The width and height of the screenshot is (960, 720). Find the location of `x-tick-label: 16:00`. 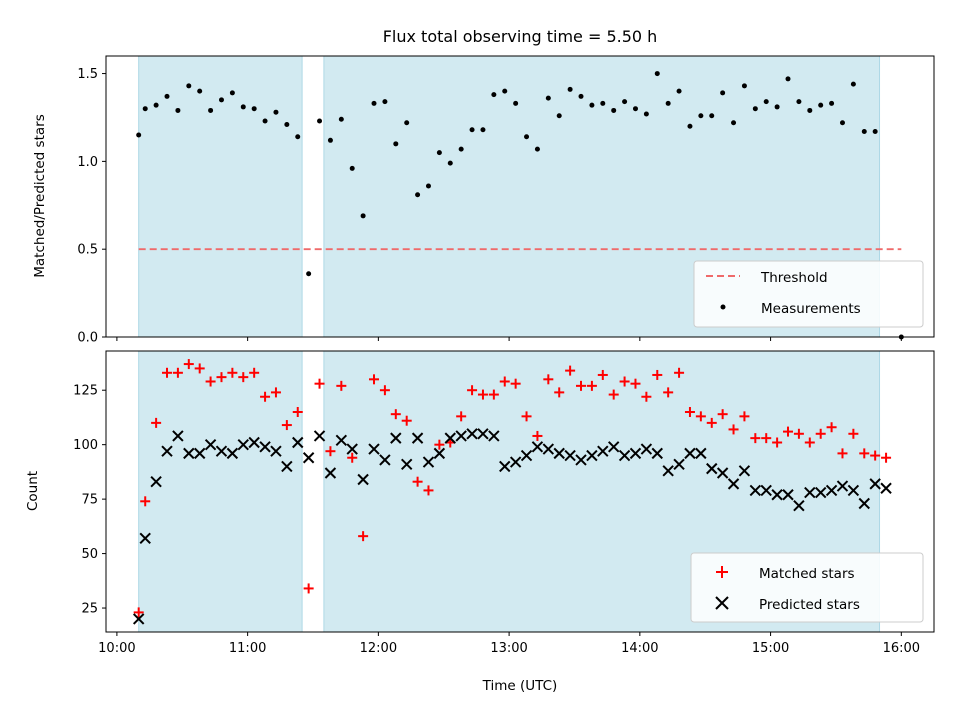

x-tick-label: 16:00 is located at coordinates (901, 648).